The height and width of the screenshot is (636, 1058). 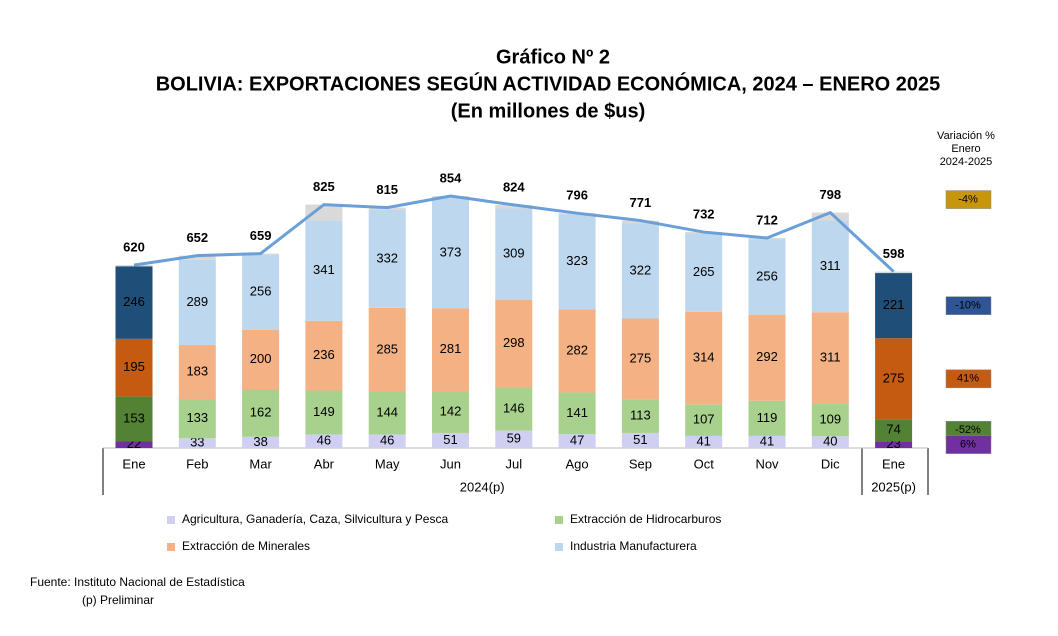 What do you see at coordinates (134, 366) in the screenshot?
I see `value-label: 195` at bounding box center [134, 366].